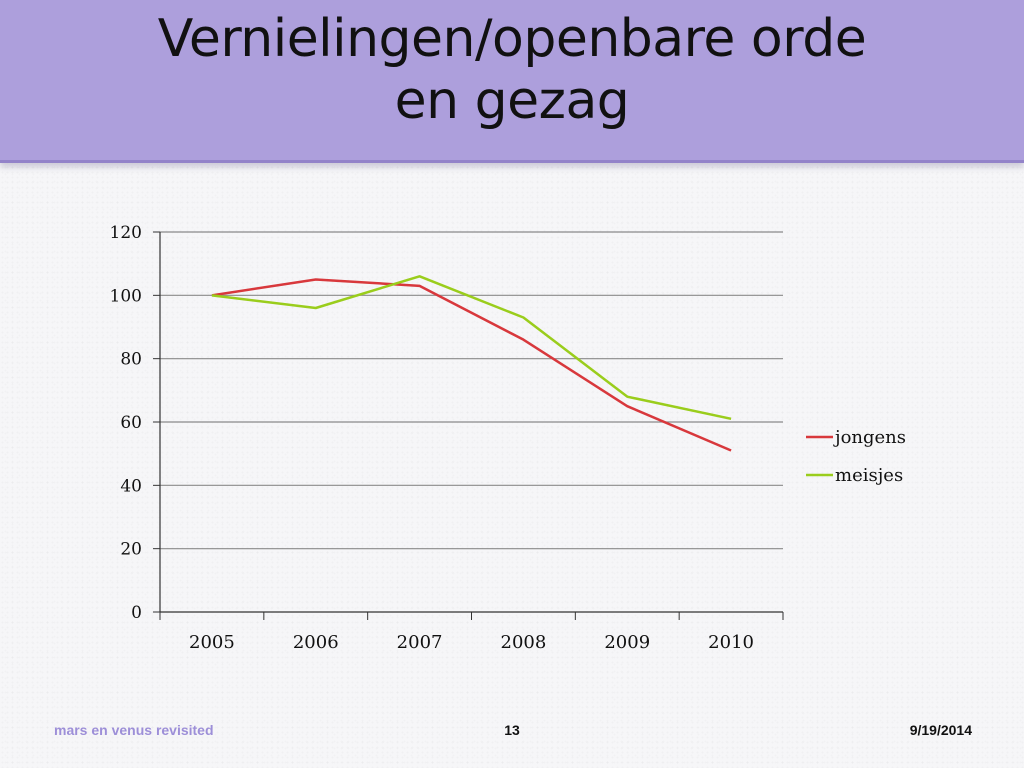 Image resolution: width=1024 pixels, height=768 pixels. Describe the element at coordinates (471, 348) in the screenshot. I see `series-line-meisjes` at that location.